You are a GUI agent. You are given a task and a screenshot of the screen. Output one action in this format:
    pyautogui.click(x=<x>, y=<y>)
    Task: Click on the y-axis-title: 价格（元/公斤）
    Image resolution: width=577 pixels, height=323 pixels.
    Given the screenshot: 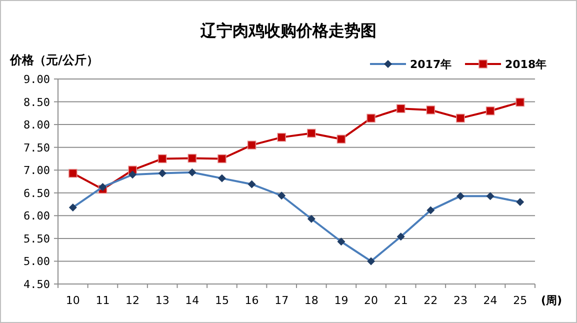 What is the action you would take?
    pyautogui.click(x=53, y=60)
    